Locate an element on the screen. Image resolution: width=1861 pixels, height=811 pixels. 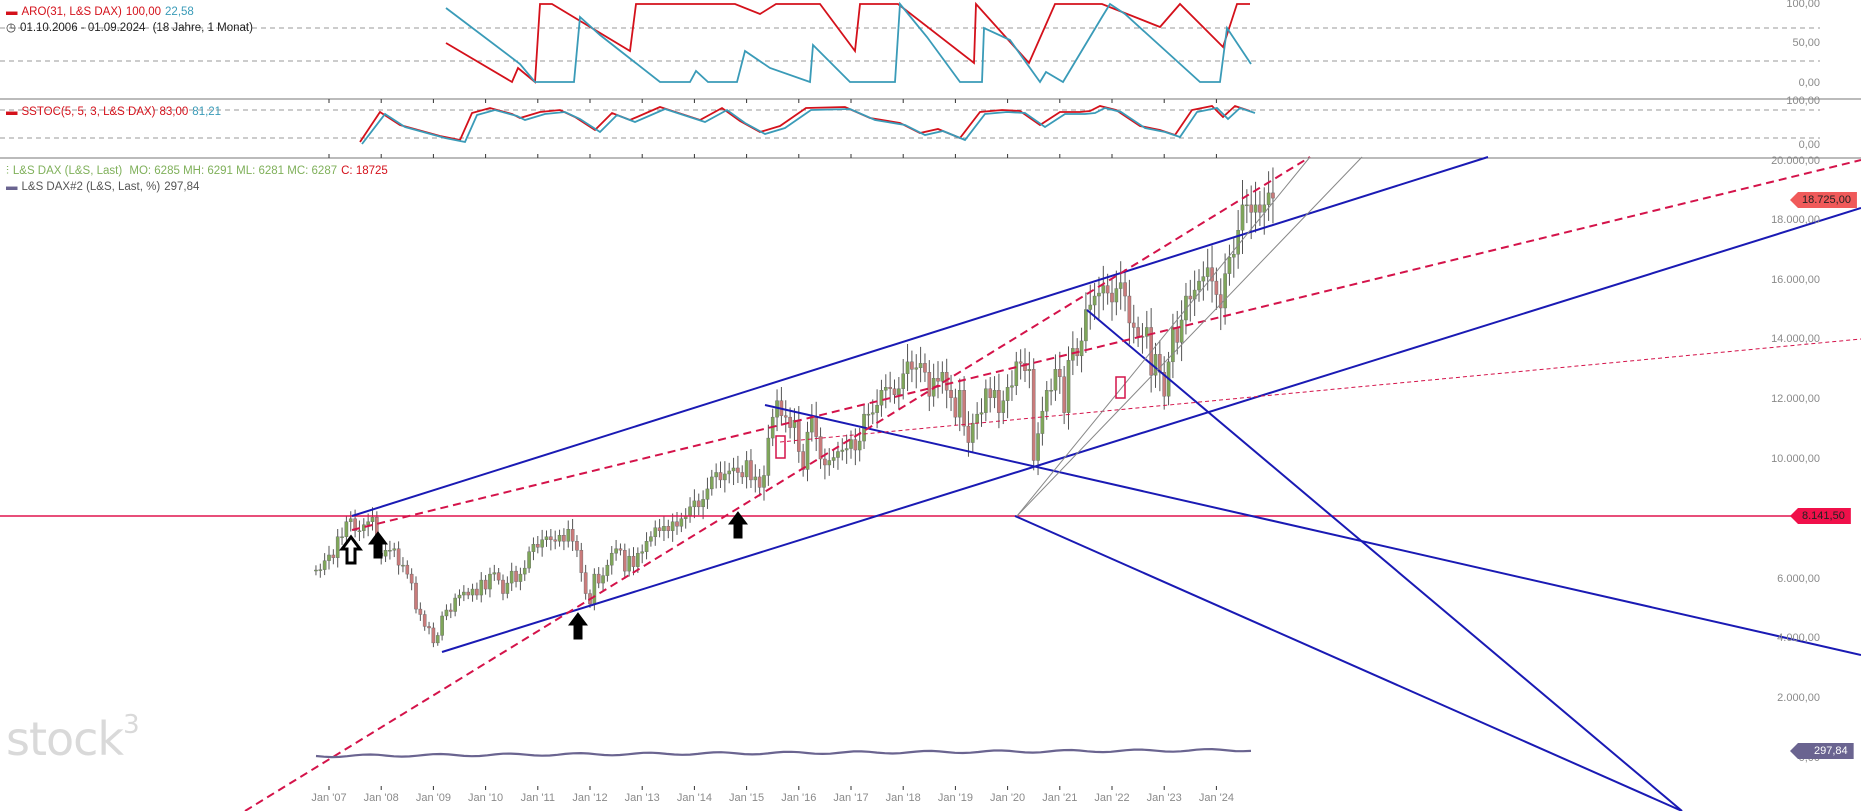
price-tick-4000: 4.000,00 is located at coordinates (1798, 638).